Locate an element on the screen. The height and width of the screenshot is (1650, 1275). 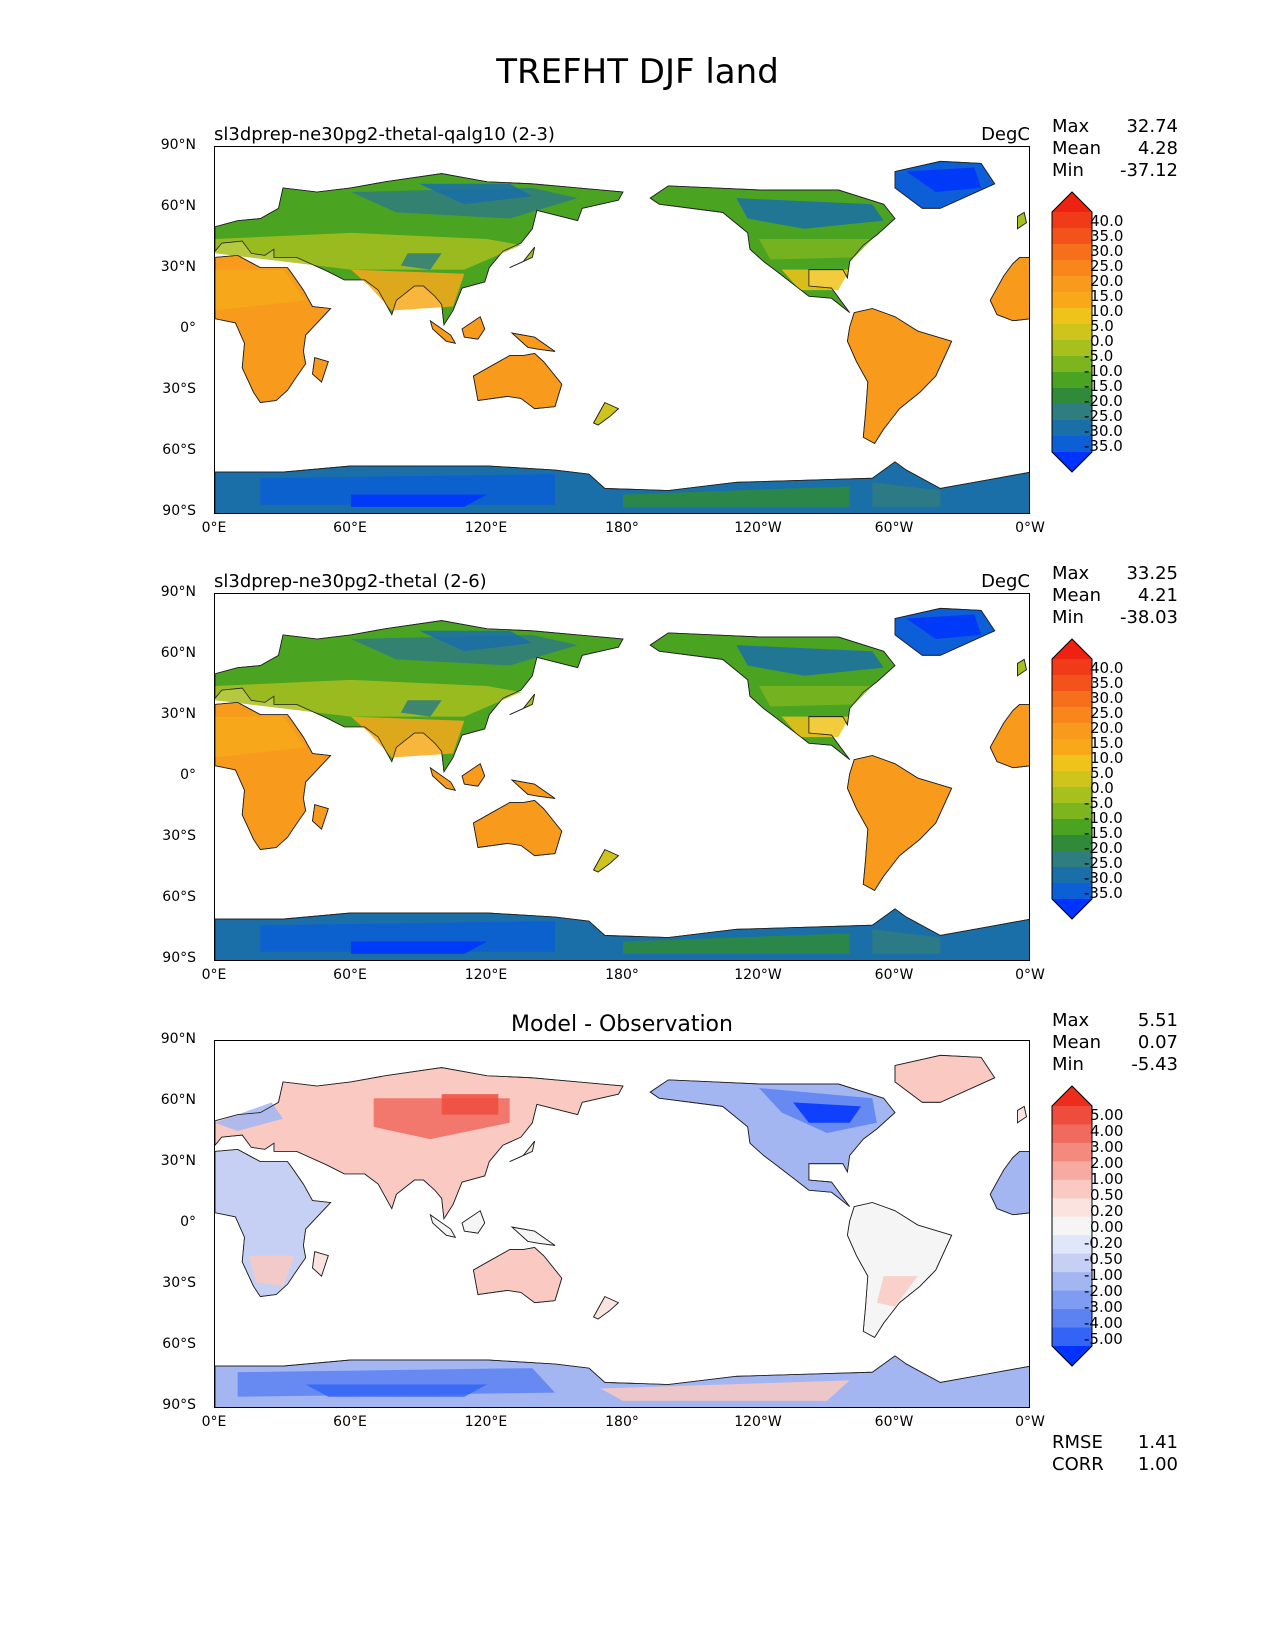
stat-mean-value: 4.21 is located at coordinates (1157, 595).